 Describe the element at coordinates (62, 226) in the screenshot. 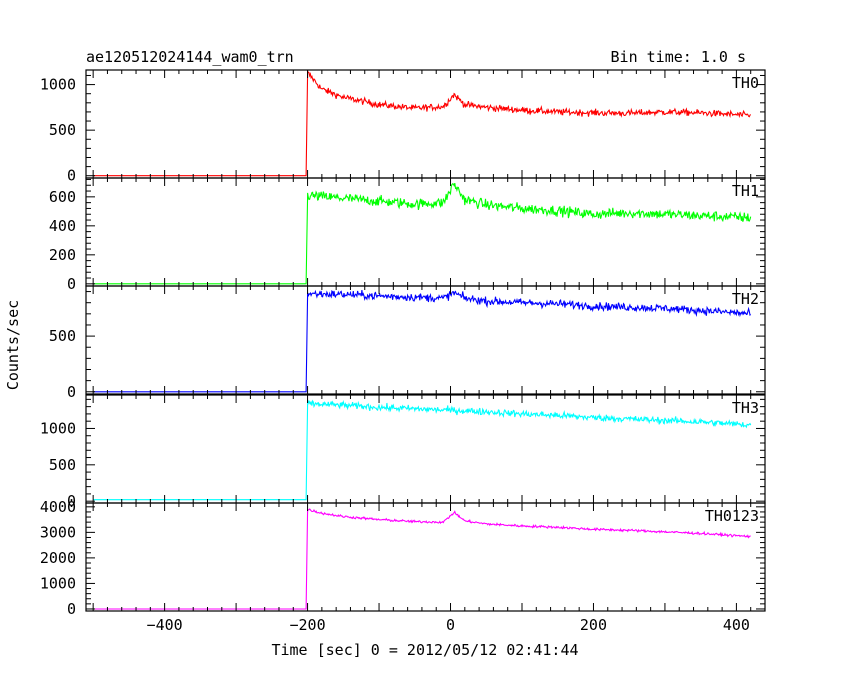

I see `y-tick-label: 400` at that location.